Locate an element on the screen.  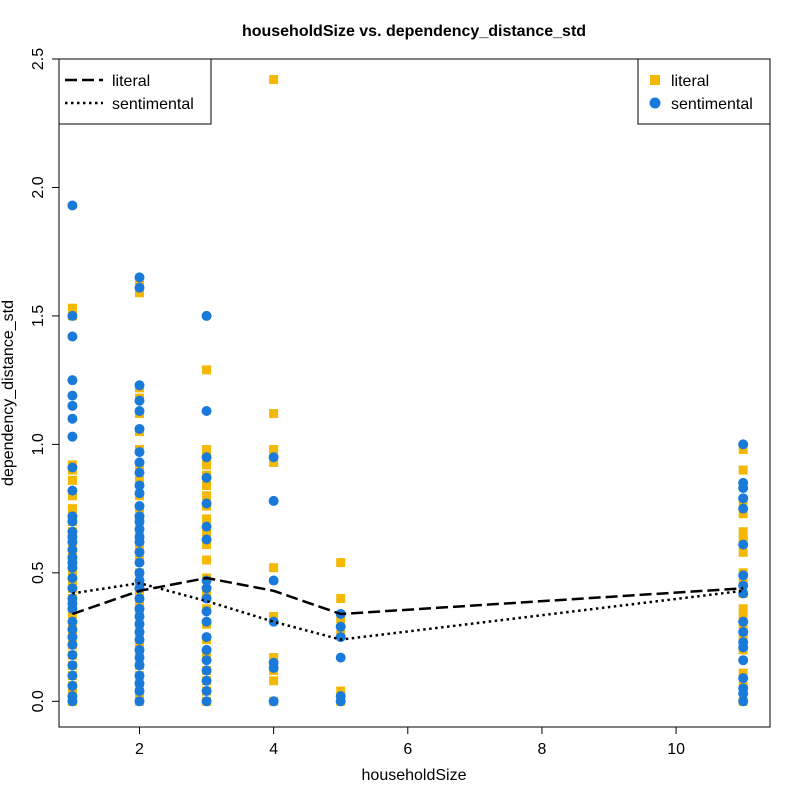
x-tick-label: 8 is located at coordinates (541, 749).